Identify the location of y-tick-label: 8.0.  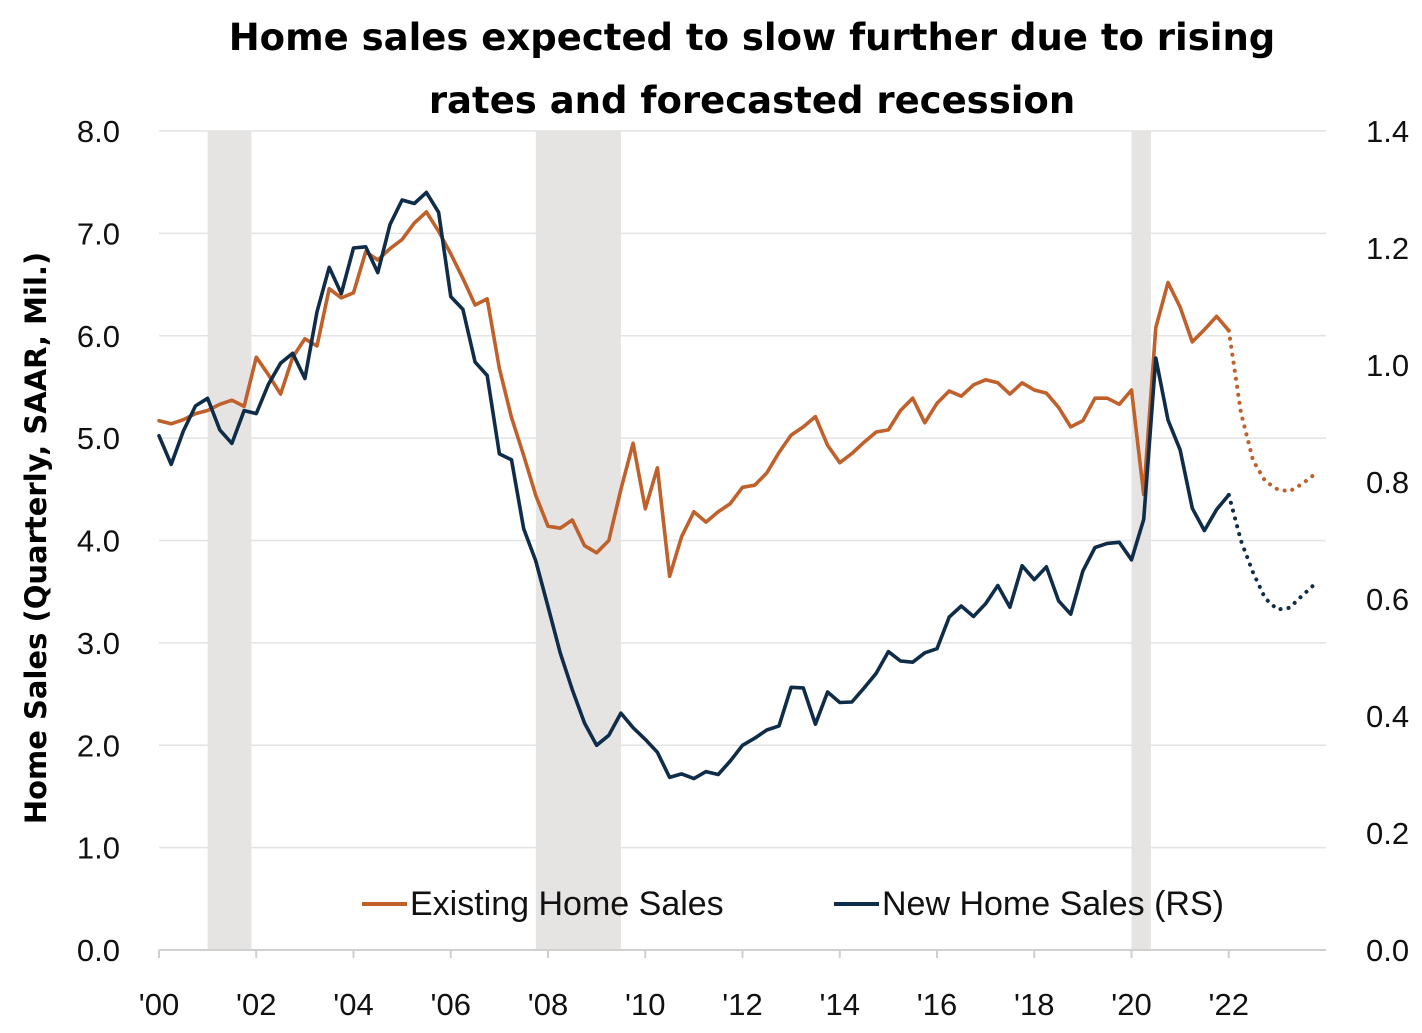
(98, 131).